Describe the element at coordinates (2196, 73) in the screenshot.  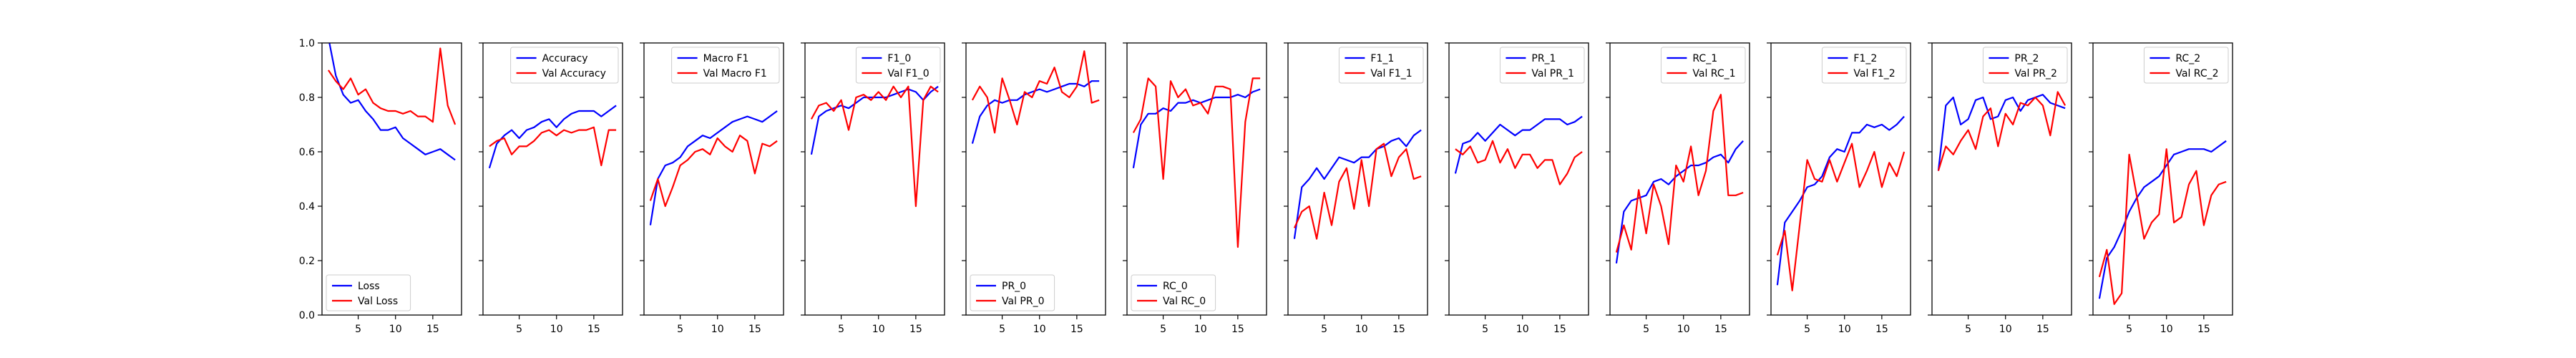
I see `legend-label-val-rc-2: Val RC_2` at that location.